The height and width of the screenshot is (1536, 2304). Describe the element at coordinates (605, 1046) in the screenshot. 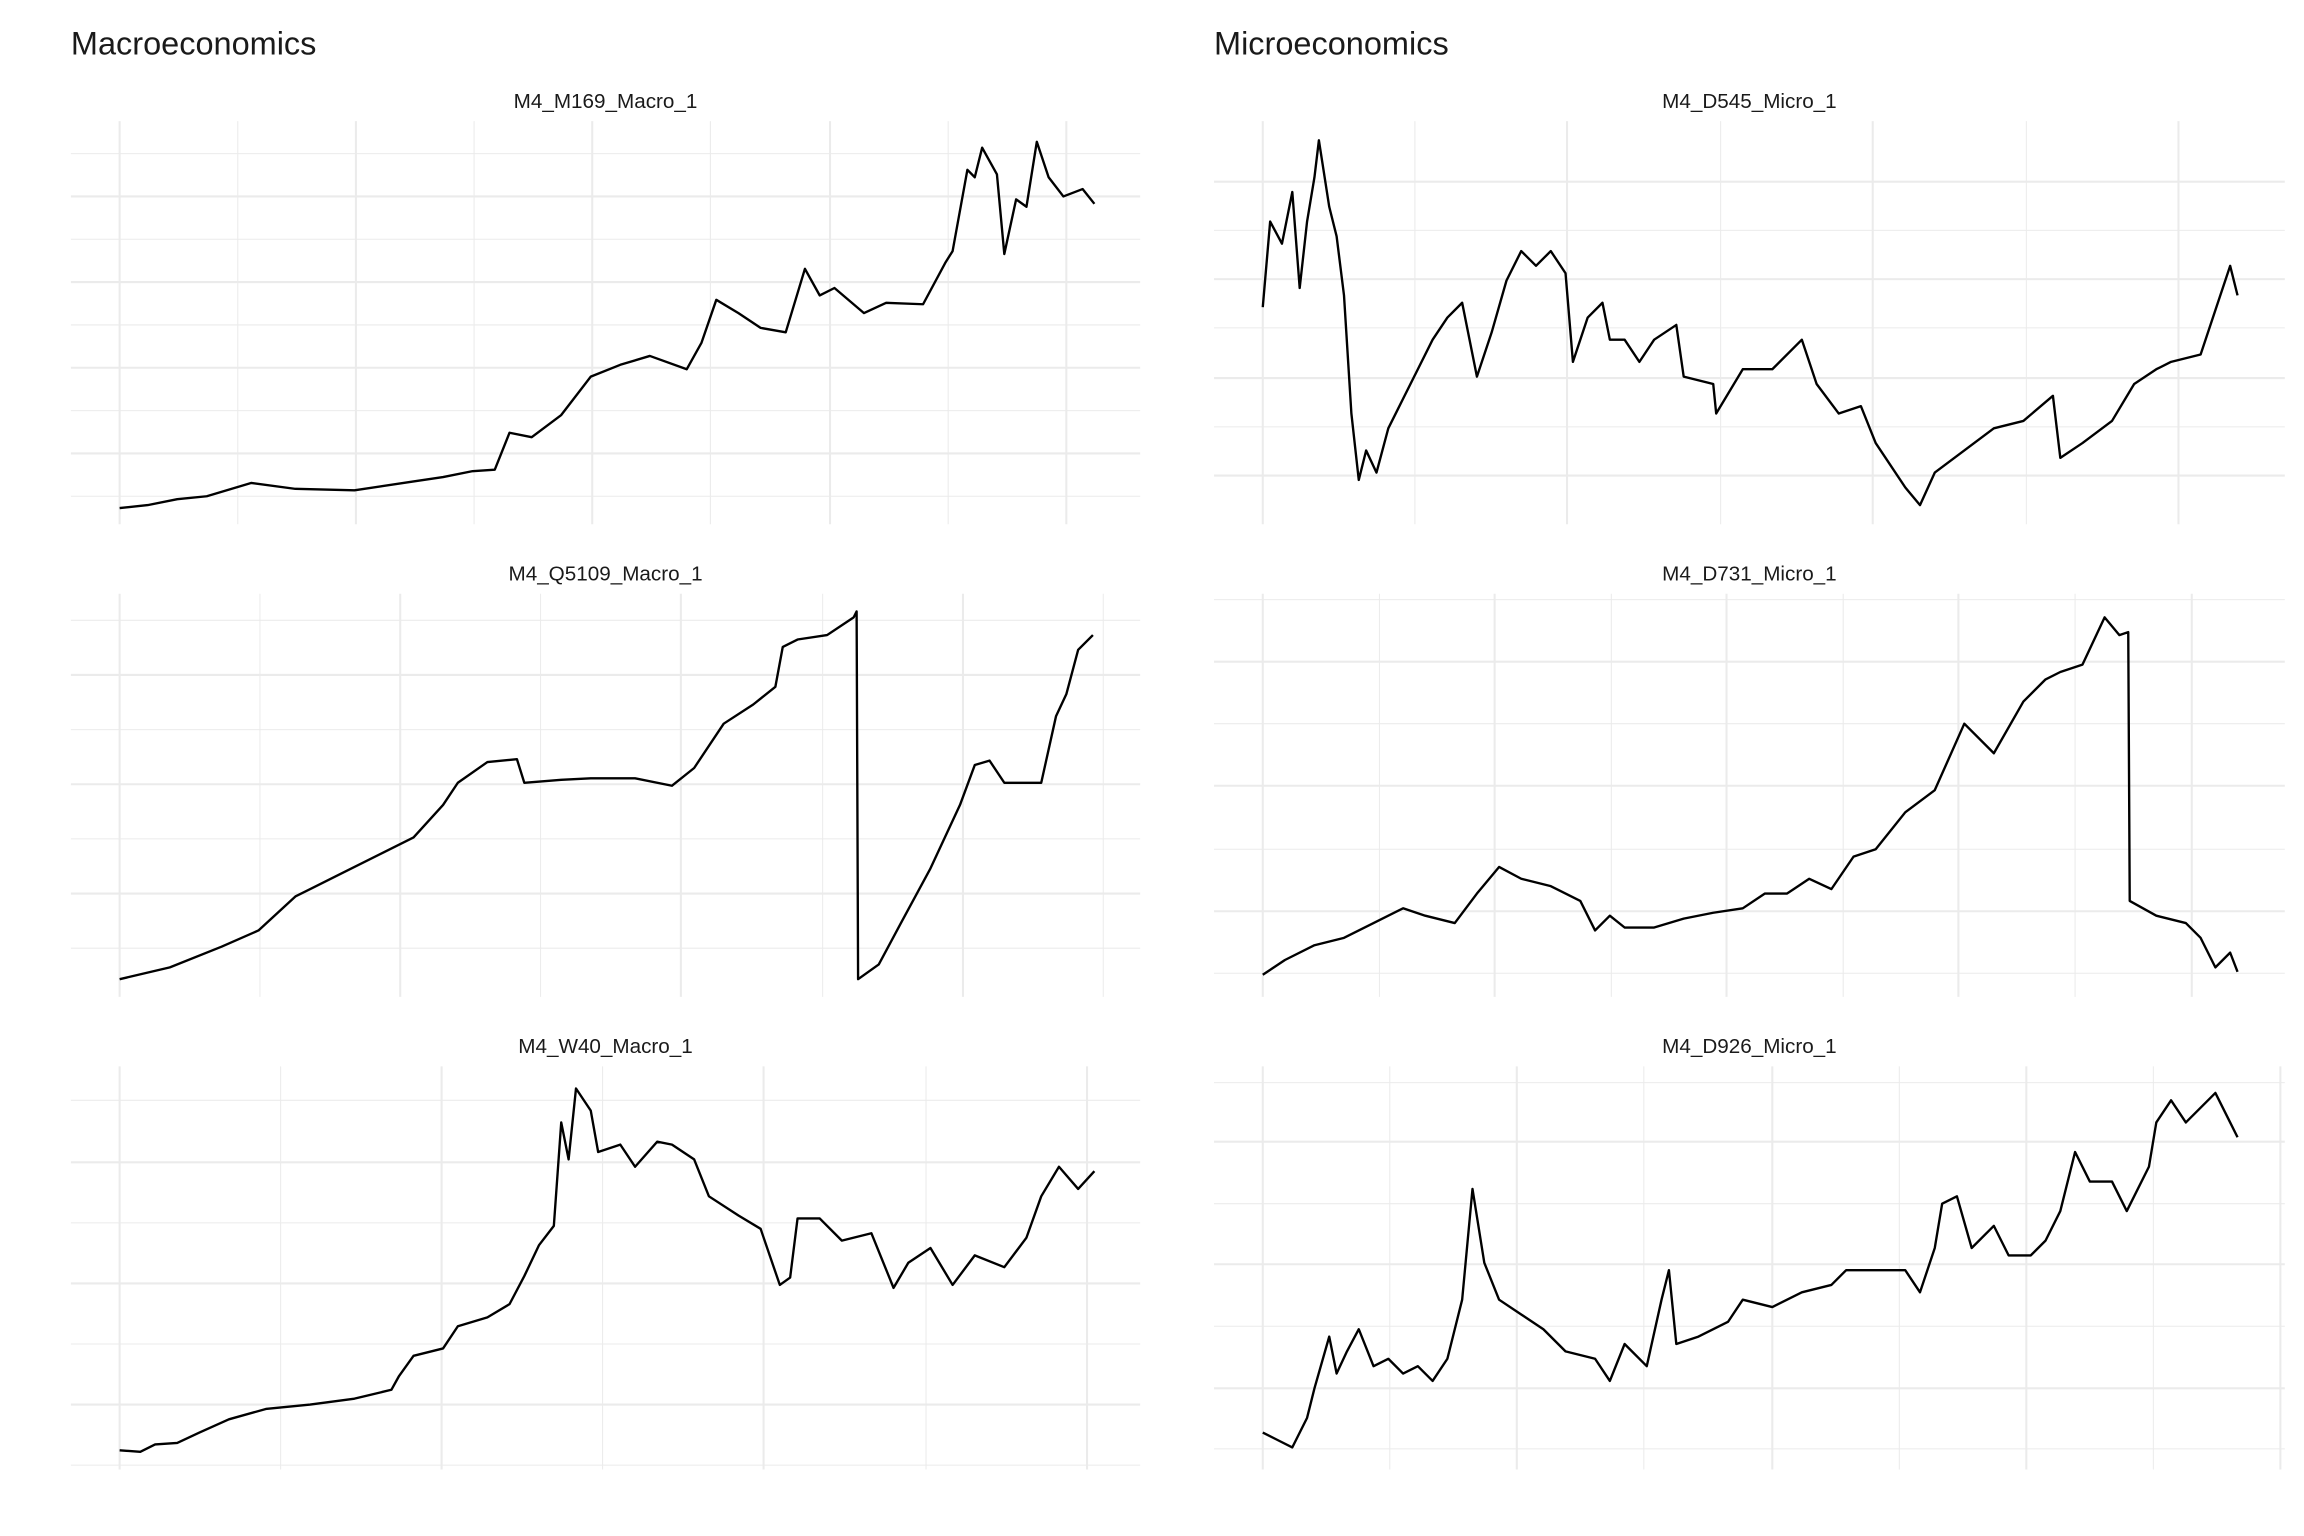

I see `panel-title: M4_W40_Macro_1` at that location.